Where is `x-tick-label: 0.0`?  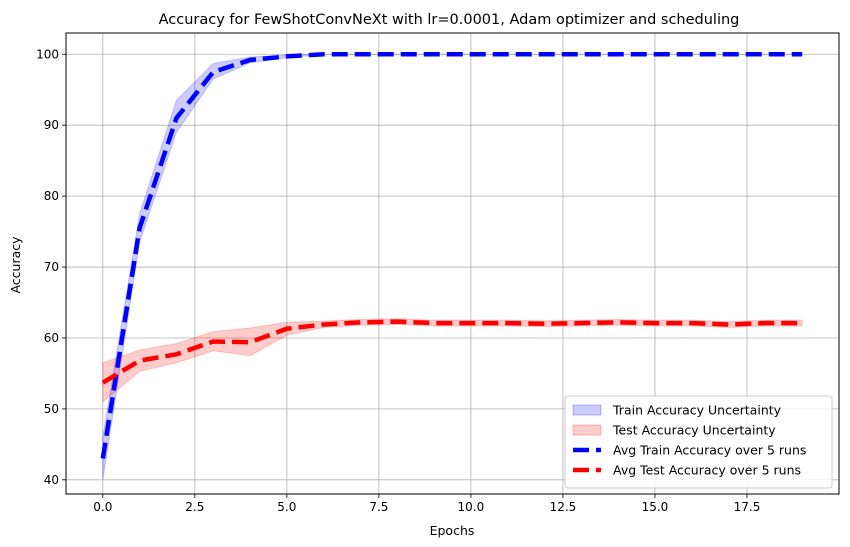
x-tick-label: 0.0 is located at coordinates (102, 507).